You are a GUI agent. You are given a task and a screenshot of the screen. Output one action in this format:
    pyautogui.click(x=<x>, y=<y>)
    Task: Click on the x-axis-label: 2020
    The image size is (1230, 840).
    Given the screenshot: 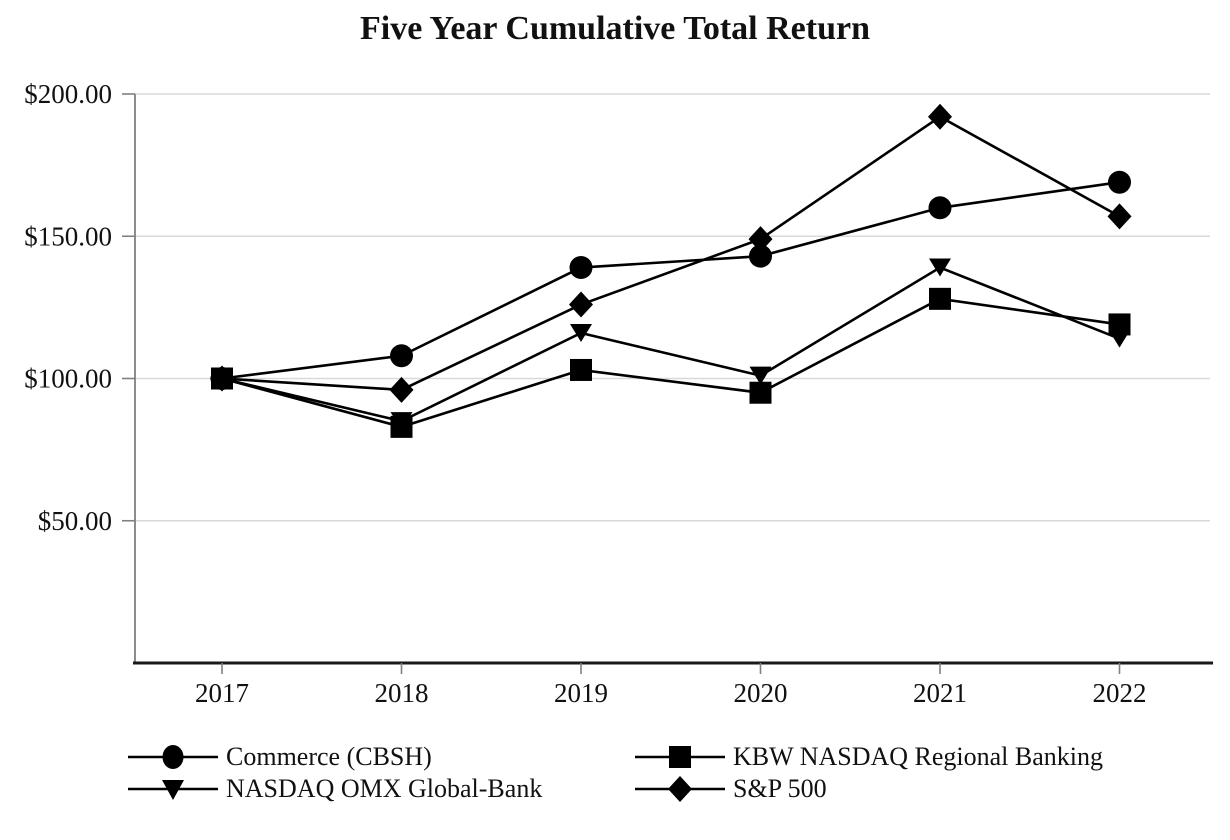 What is the action you would take?
    pyautogui.click(x=761, y=693)
    